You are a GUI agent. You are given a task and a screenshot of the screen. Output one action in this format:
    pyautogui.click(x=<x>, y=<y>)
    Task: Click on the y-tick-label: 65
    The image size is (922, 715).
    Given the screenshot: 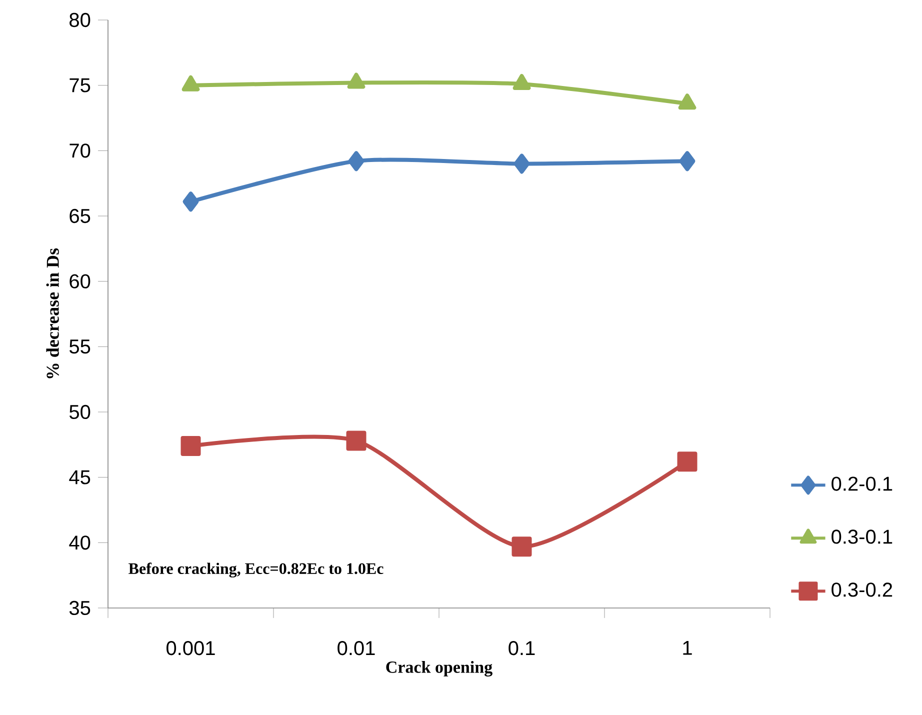 What is the action you would take?
    pyautogui.click(x=80, y=216)
    